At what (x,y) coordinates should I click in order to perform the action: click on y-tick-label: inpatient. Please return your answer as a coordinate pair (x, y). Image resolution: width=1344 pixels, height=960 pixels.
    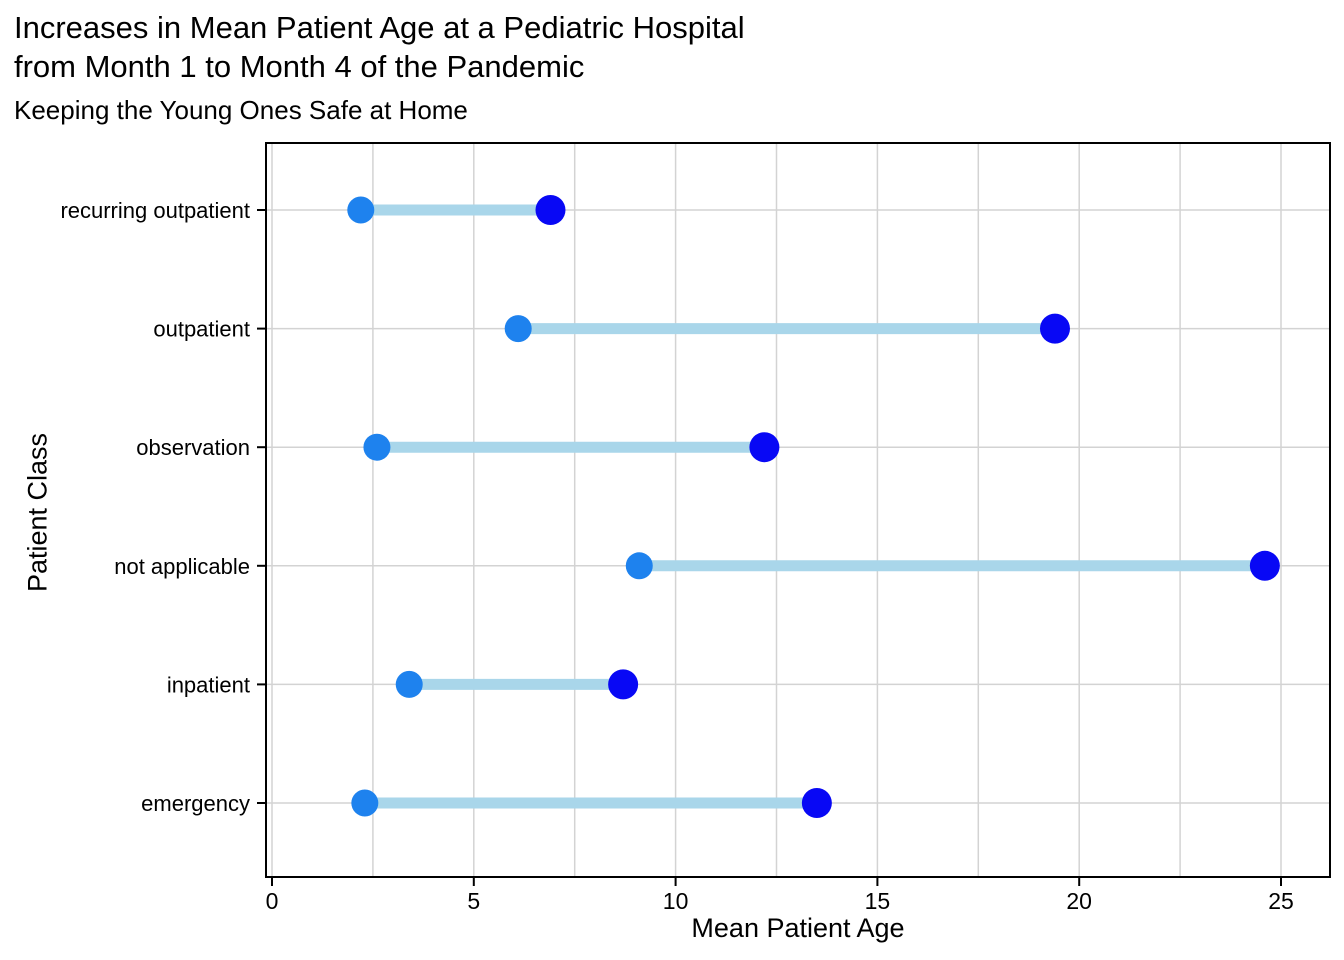
    Looking at the image, I should click on (208, 684).